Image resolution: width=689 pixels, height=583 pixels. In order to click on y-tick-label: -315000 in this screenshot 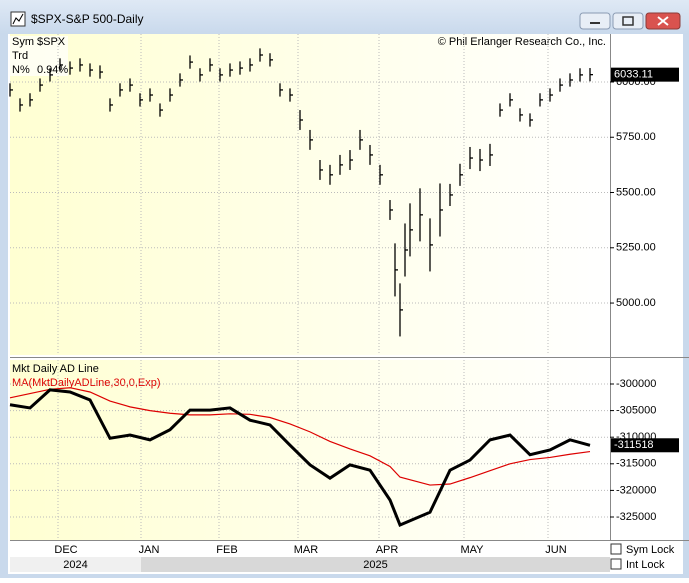, I will do `click(636, 464)`.